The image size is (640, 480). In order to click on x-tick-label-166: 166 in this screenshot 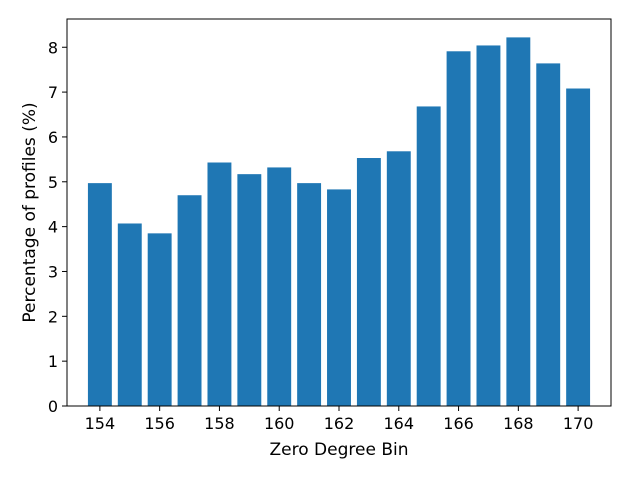, I will do `click(458, 423)`.